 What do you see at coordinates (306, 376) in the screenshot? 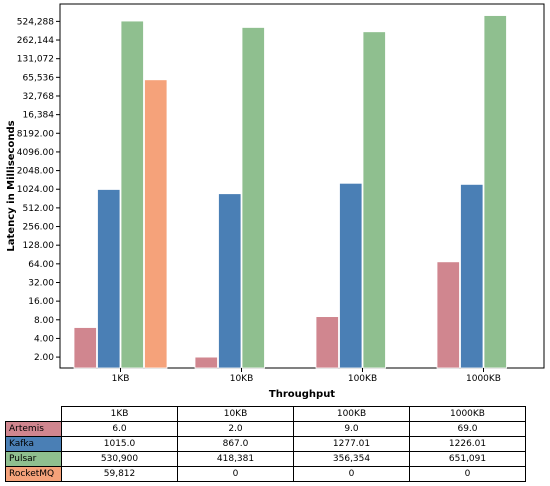
I see `x-axis-ticks: 1KB 10KB 100KB 1000KB` at bounding box center [306, 376].